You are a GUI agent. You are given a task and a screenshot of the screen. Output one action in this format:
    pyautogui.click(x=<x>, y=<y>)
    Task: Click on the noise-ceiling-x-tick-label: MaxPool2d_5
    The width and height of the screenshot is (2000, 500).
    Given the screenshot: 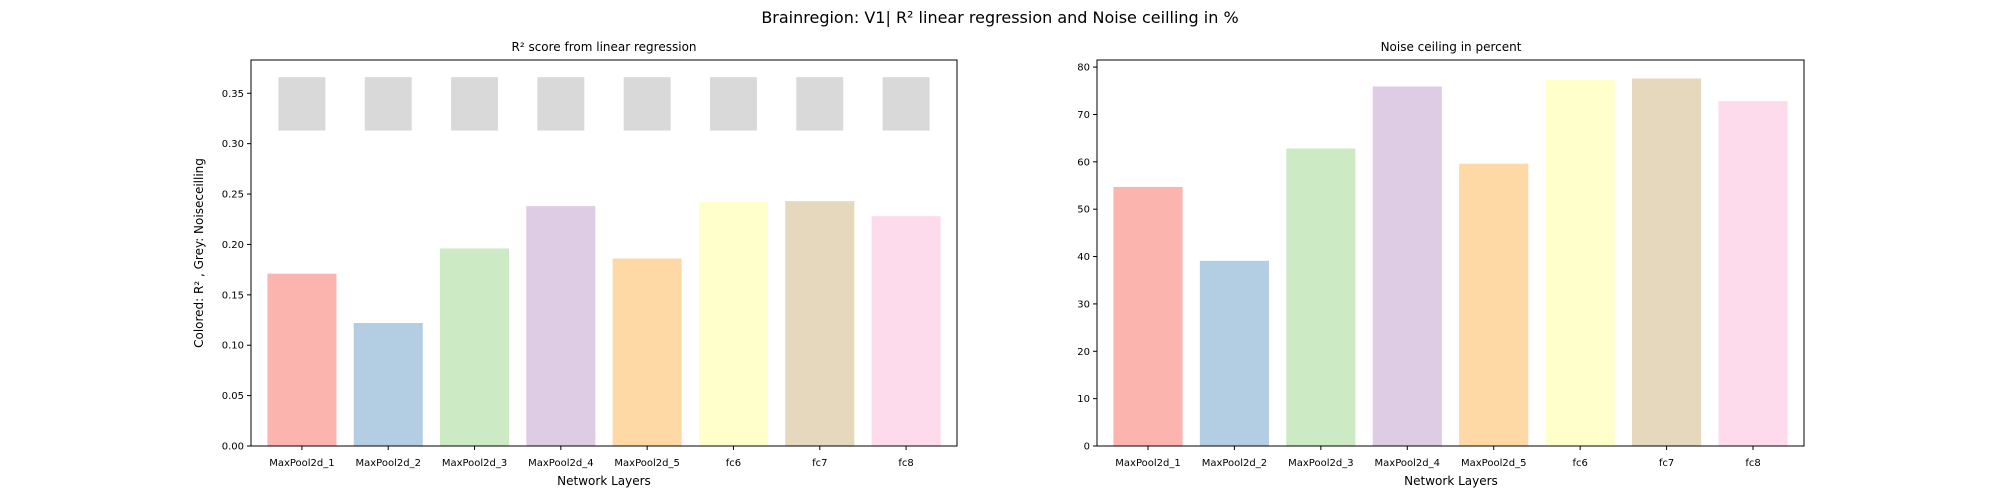 What is the action you would take?
    pyautogui.click(x=1493, y=463)
    